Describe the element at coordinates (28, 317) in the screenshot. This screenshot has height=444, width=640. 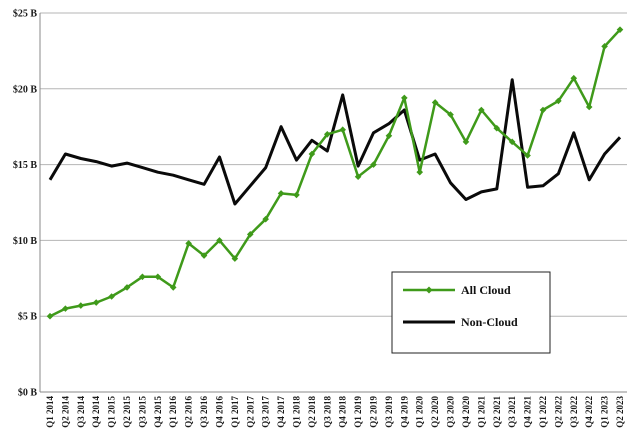
I see `y-tick-label: $5 B` at that location.